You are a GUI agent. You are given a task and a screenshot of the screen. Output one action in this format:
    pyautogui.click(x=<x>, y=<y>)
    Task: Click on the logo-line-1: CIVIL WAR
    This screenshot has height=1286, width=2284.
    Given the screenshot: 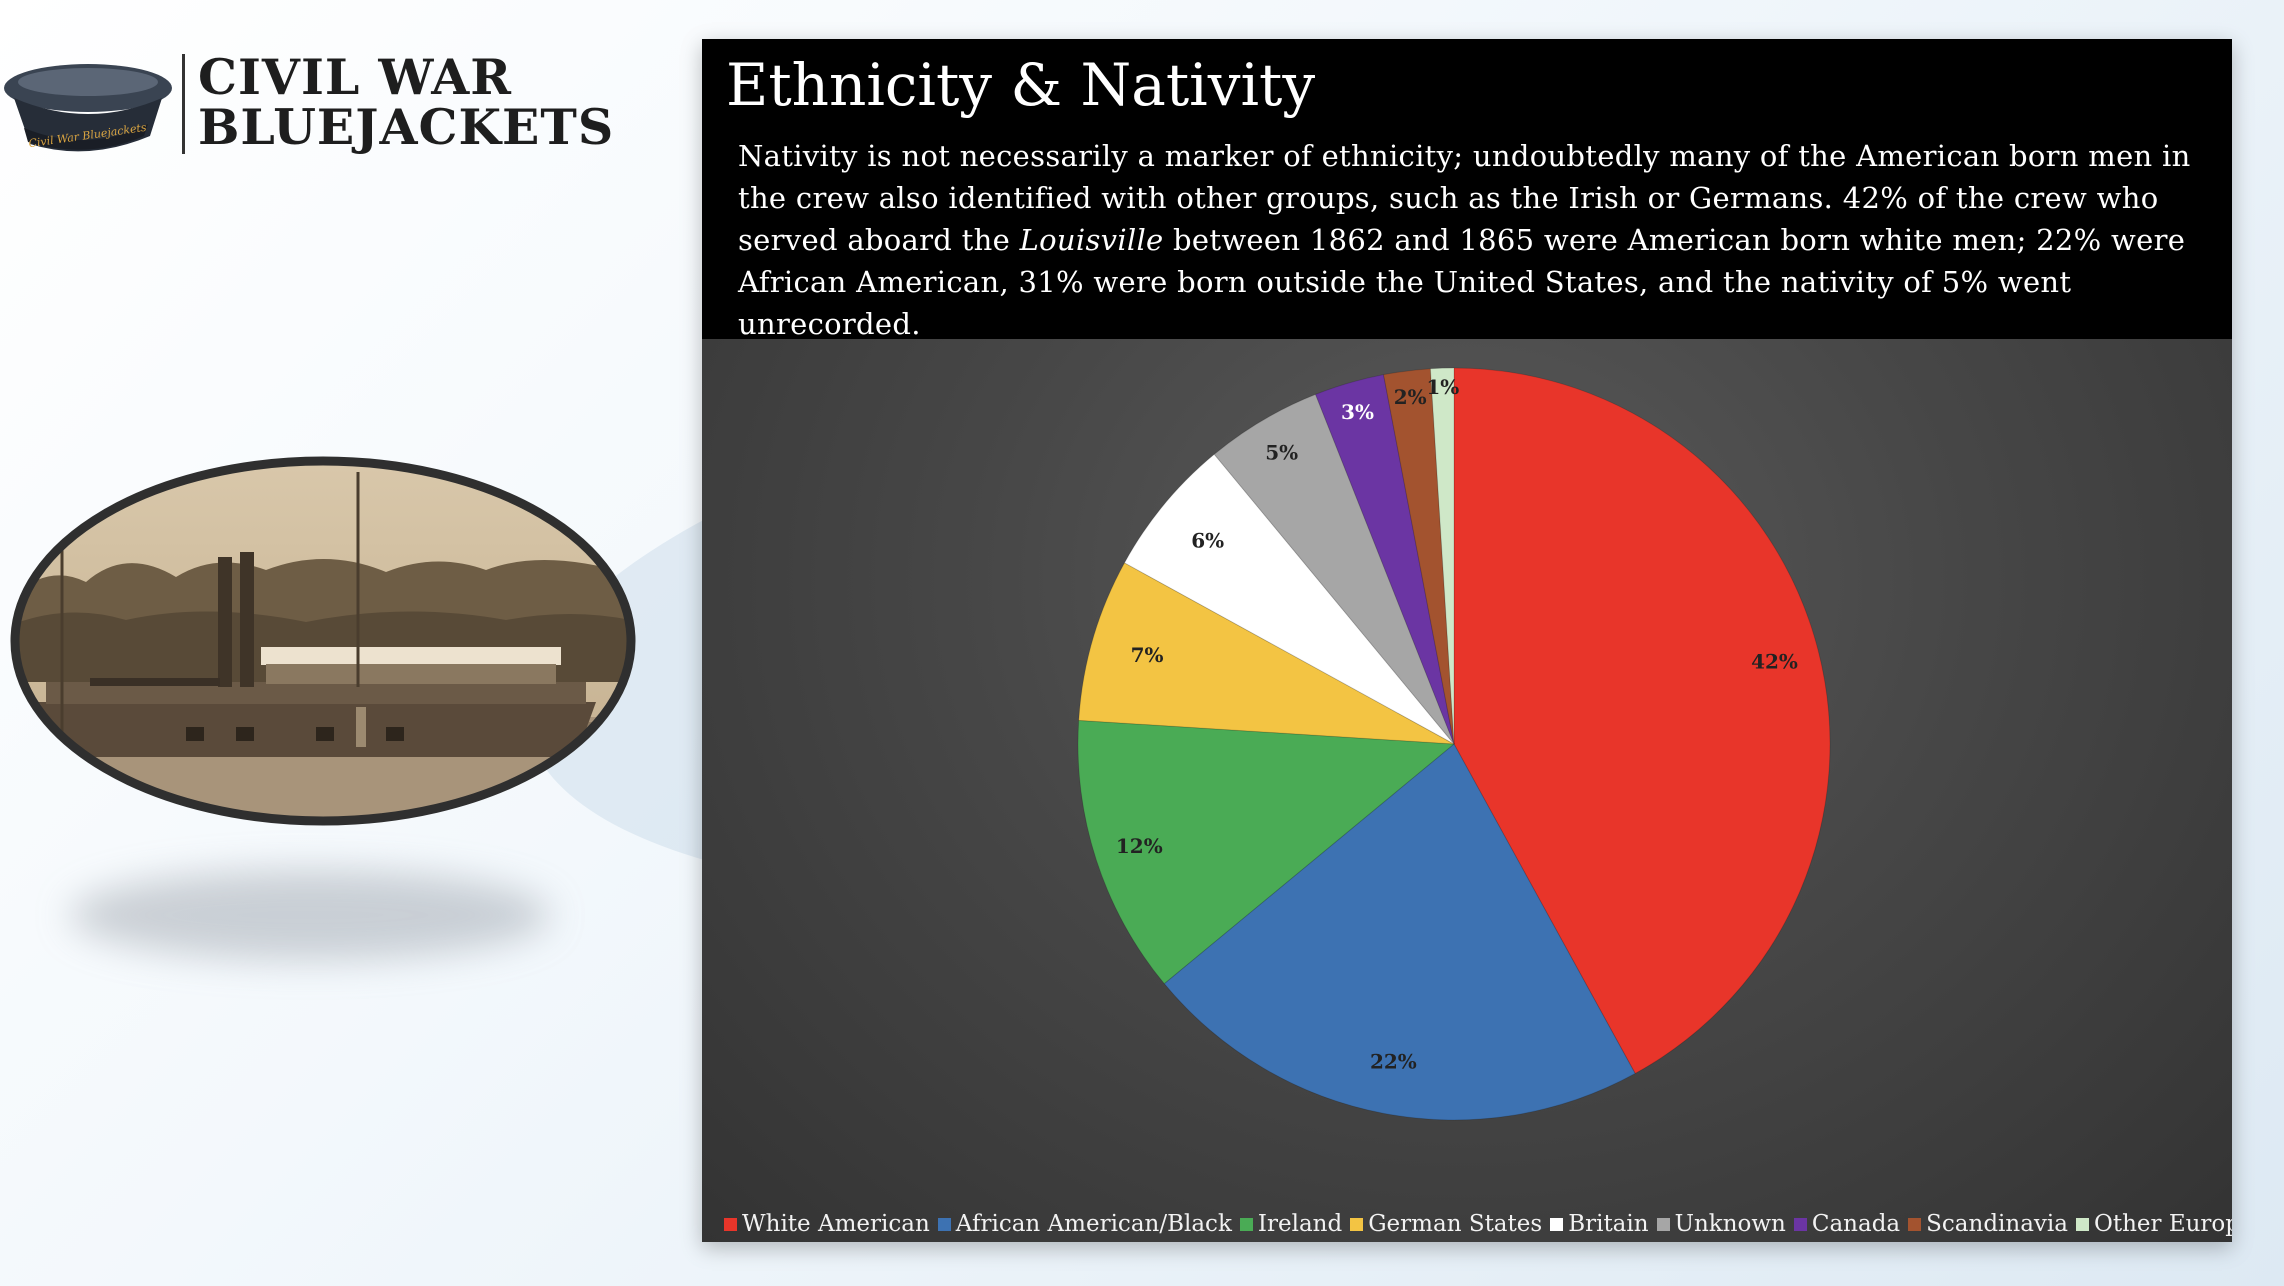 What is the action you would take?
    pyautogui.click(x=355, y=77)
    